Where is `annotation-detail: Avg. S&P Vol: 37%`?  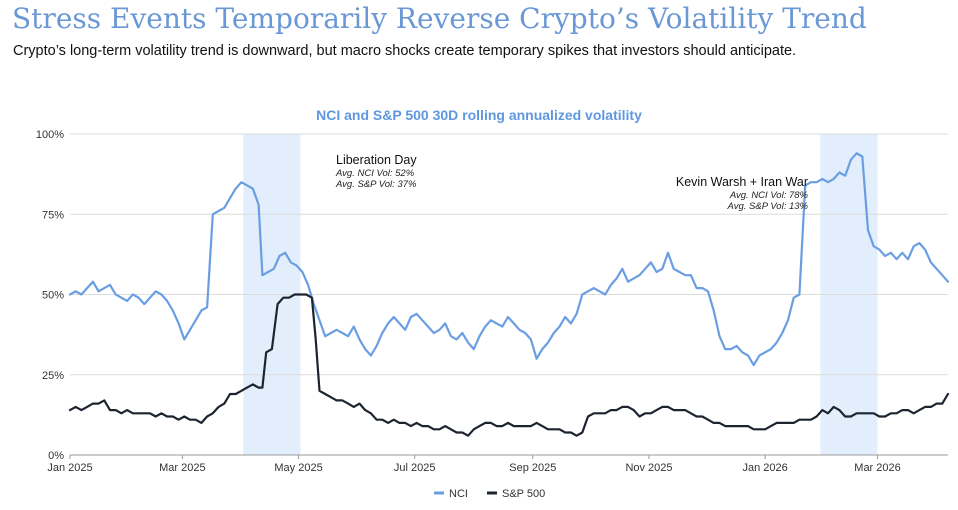
annotation-detail: Avg. S&P Vol: 37% is located at coordinates (376, 184).